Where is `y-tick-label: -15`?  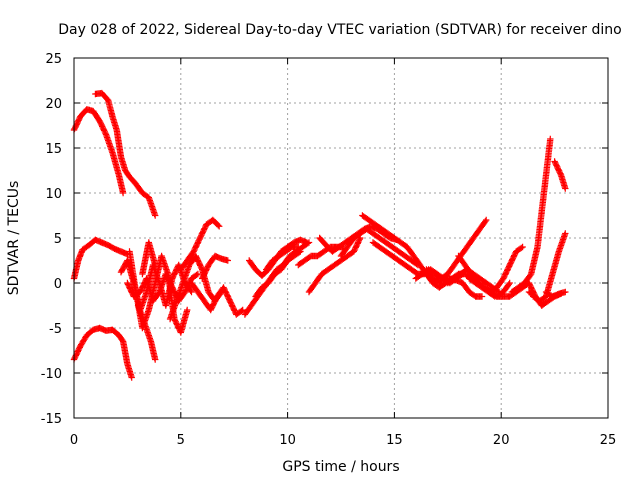 y-tick-label: -15 is located at coordinates (51, 419).